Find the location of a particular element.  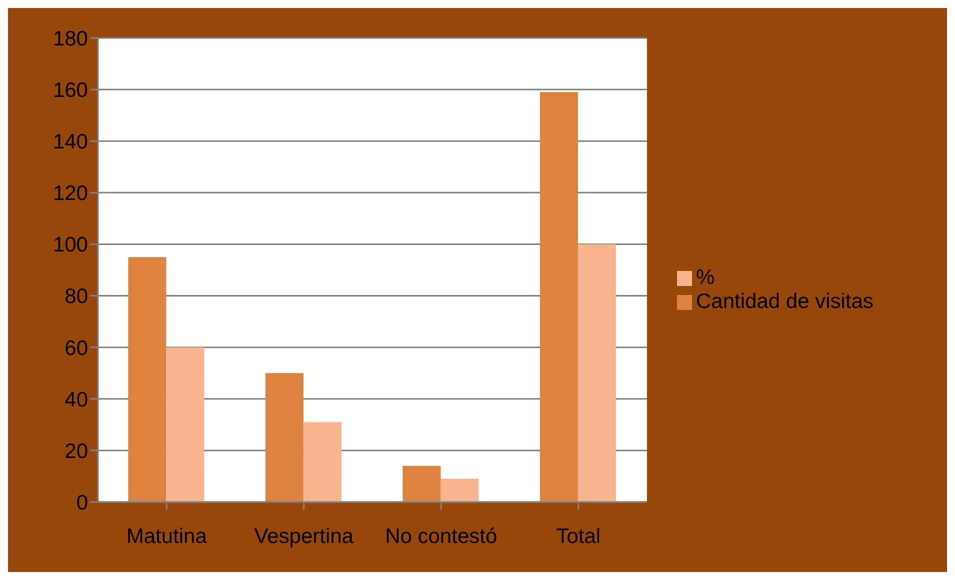

y-tick-label: 20 is located at coordinates (76, 451).